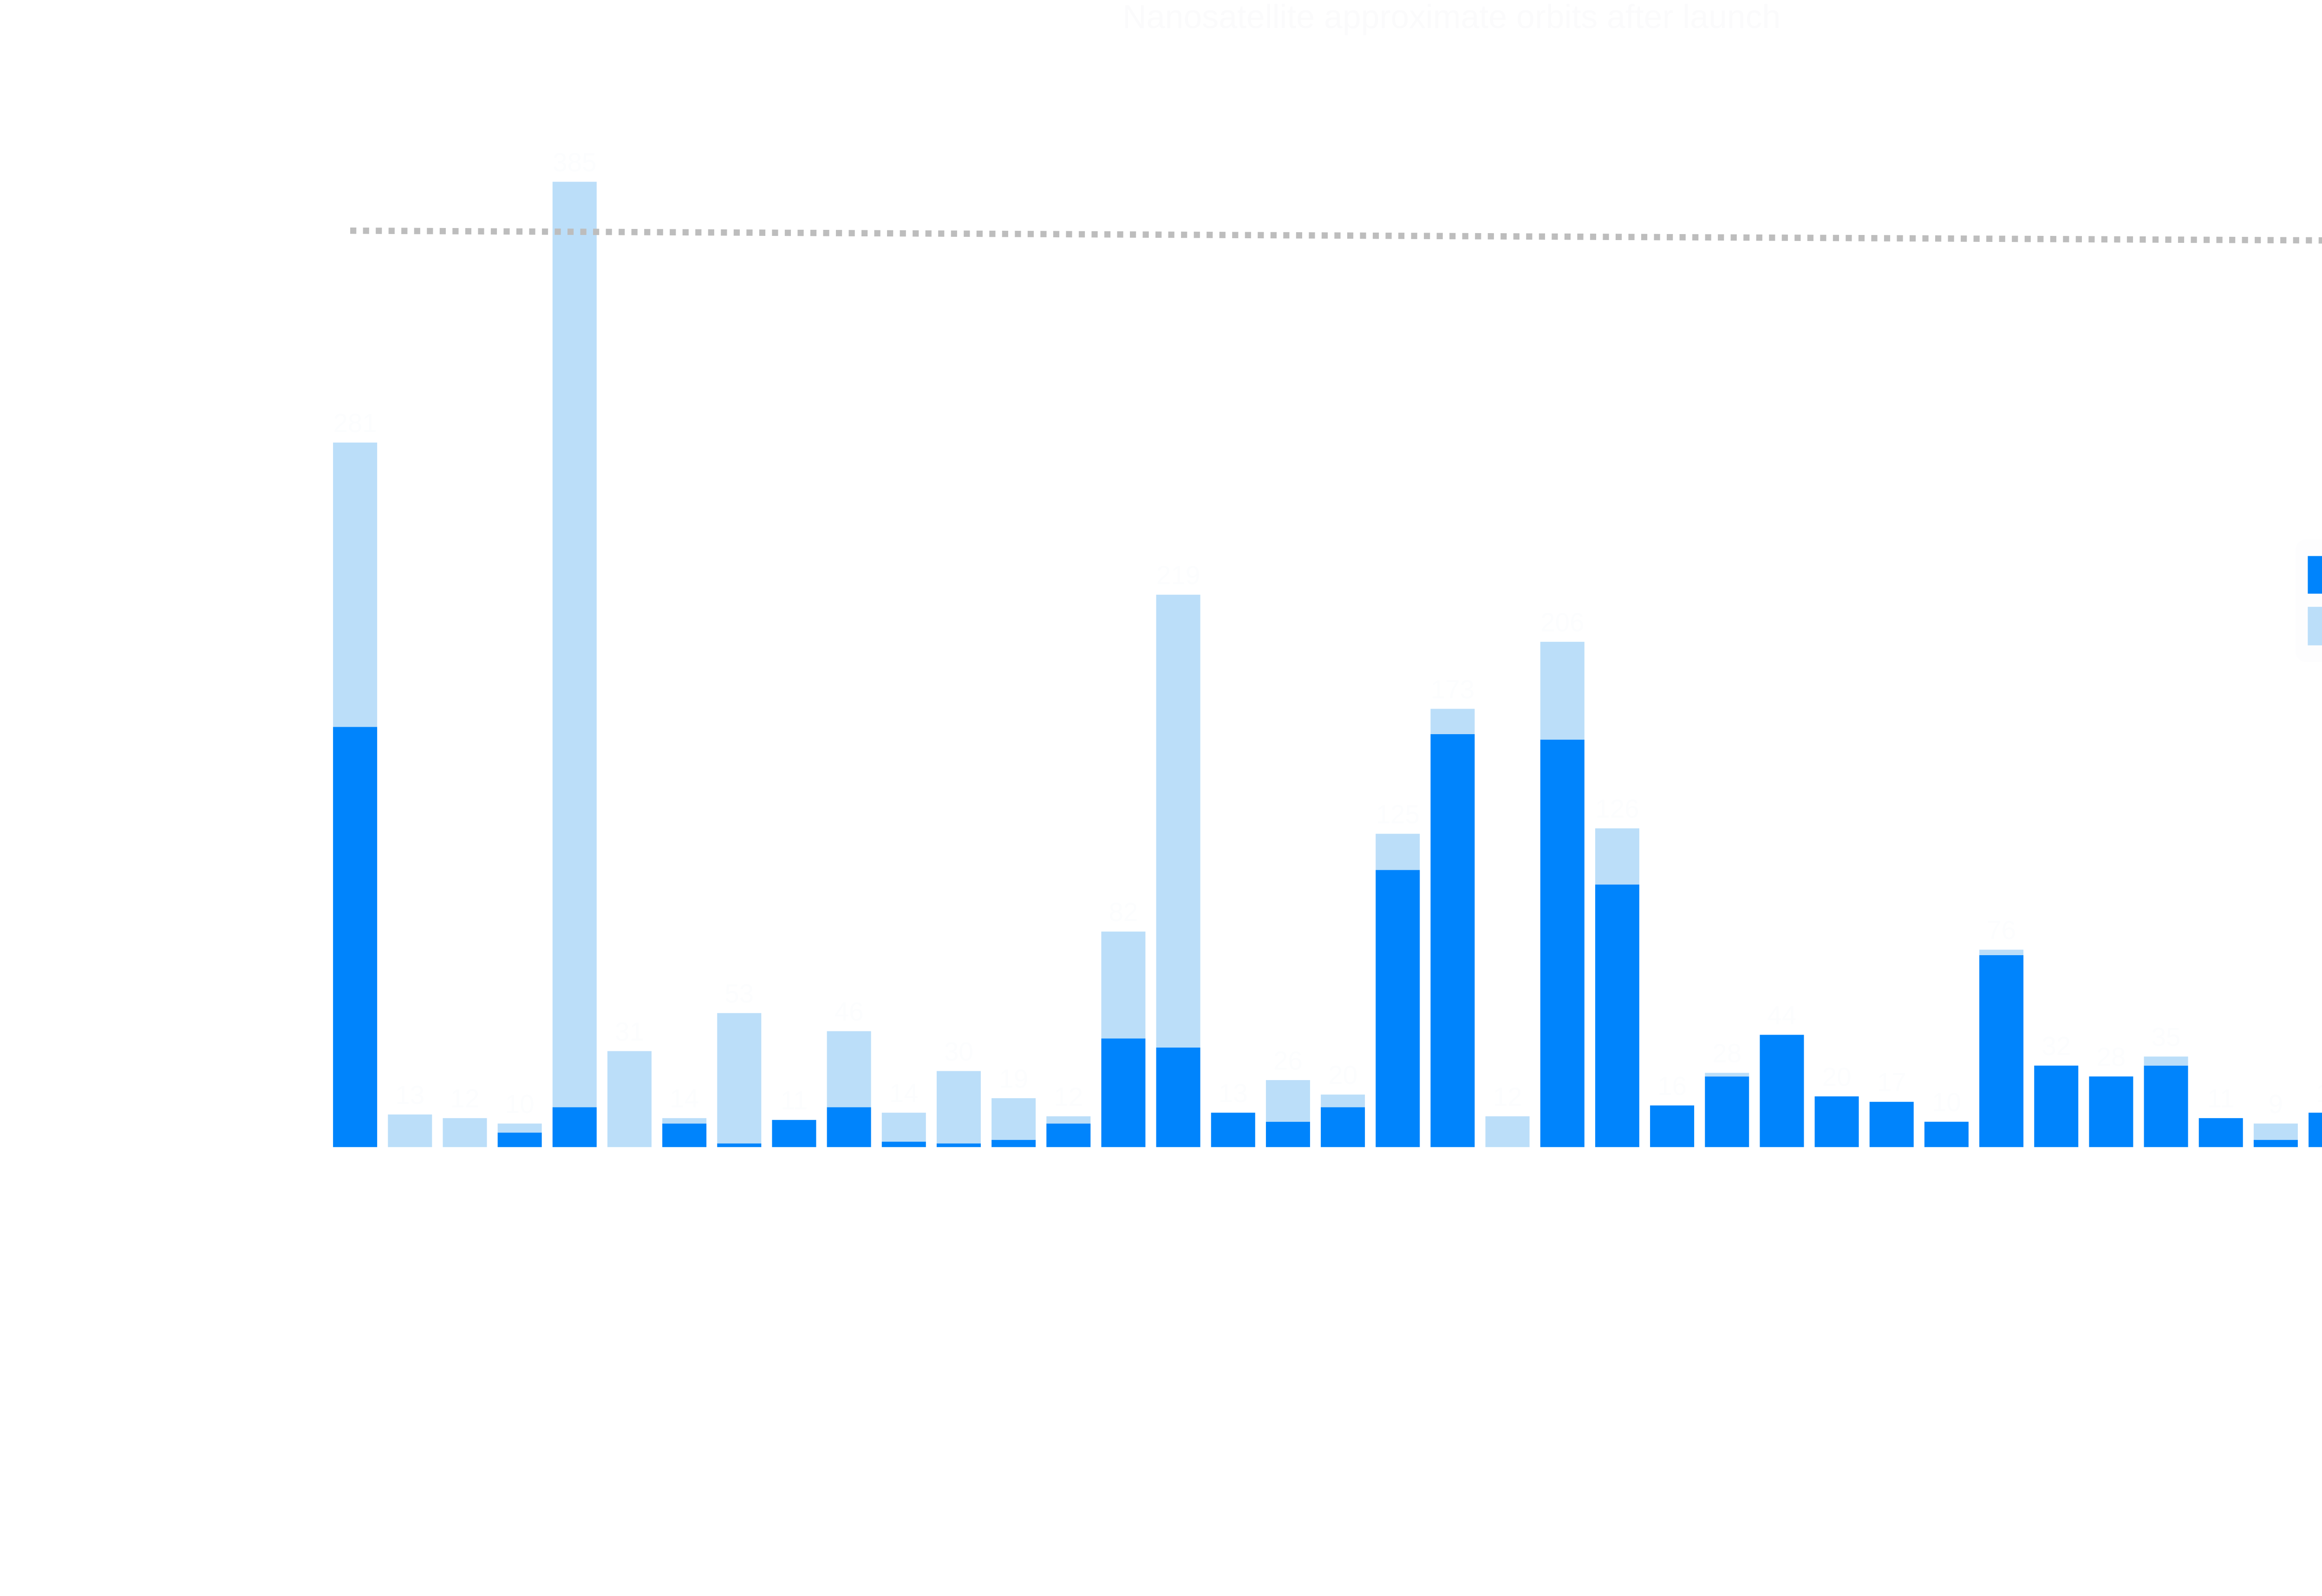 The width and height of the screenshot is (2322, 1596). What do you see at coordinates (629, 1031) in the screenshot?
I see `bar-data-label: 31` at bounding box center [629, 1031].